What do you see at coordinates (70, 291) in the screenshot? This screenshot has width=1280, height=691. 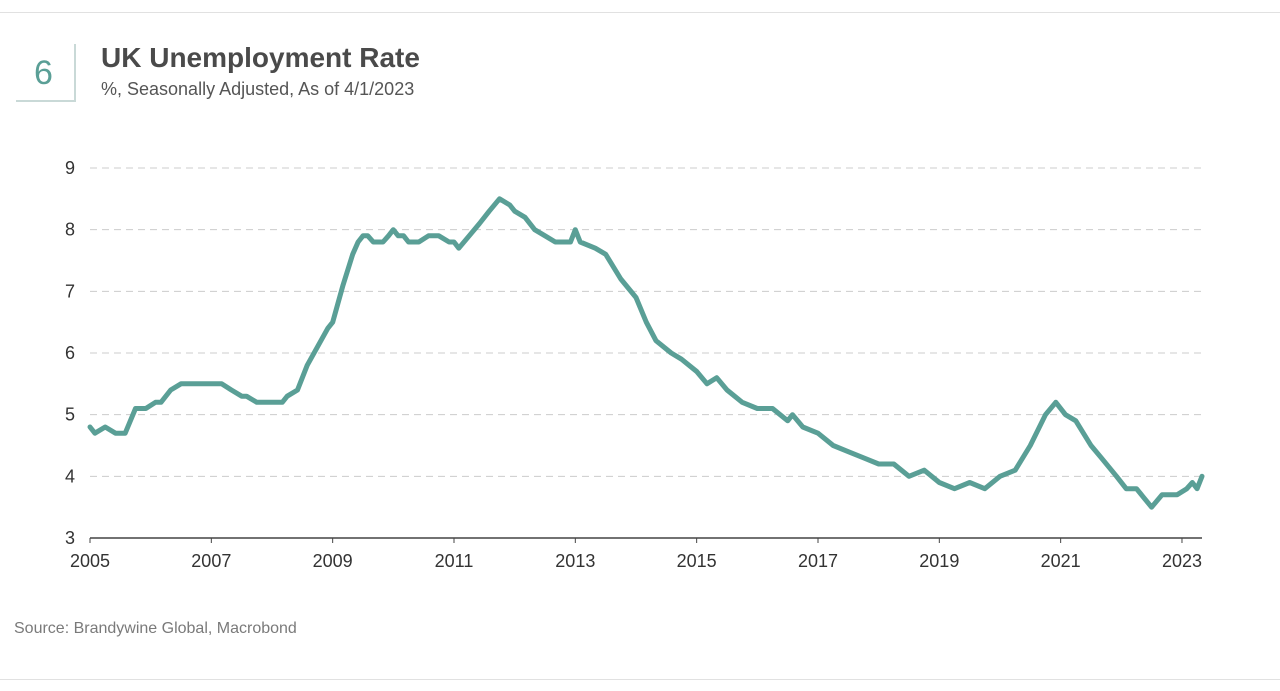 I see `y-tick-label-7: 7` at bounding box center [70, 291].